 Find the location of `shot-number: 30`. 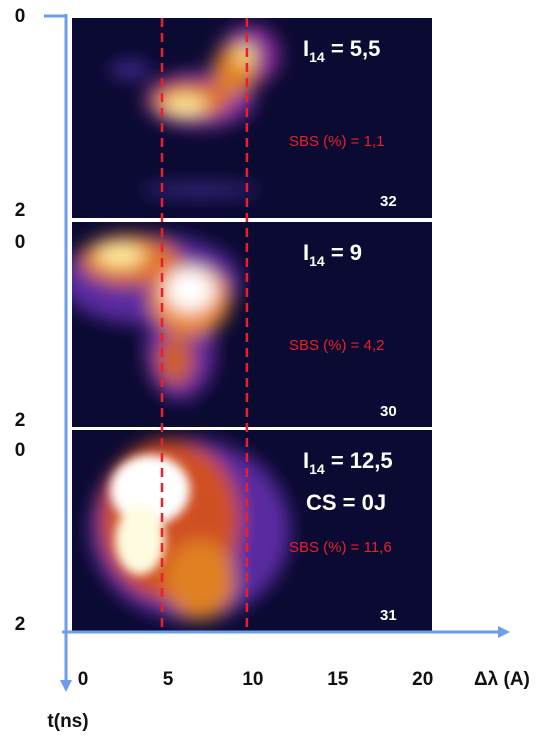

shot-number: 30 is located at coordinates (388, 411).